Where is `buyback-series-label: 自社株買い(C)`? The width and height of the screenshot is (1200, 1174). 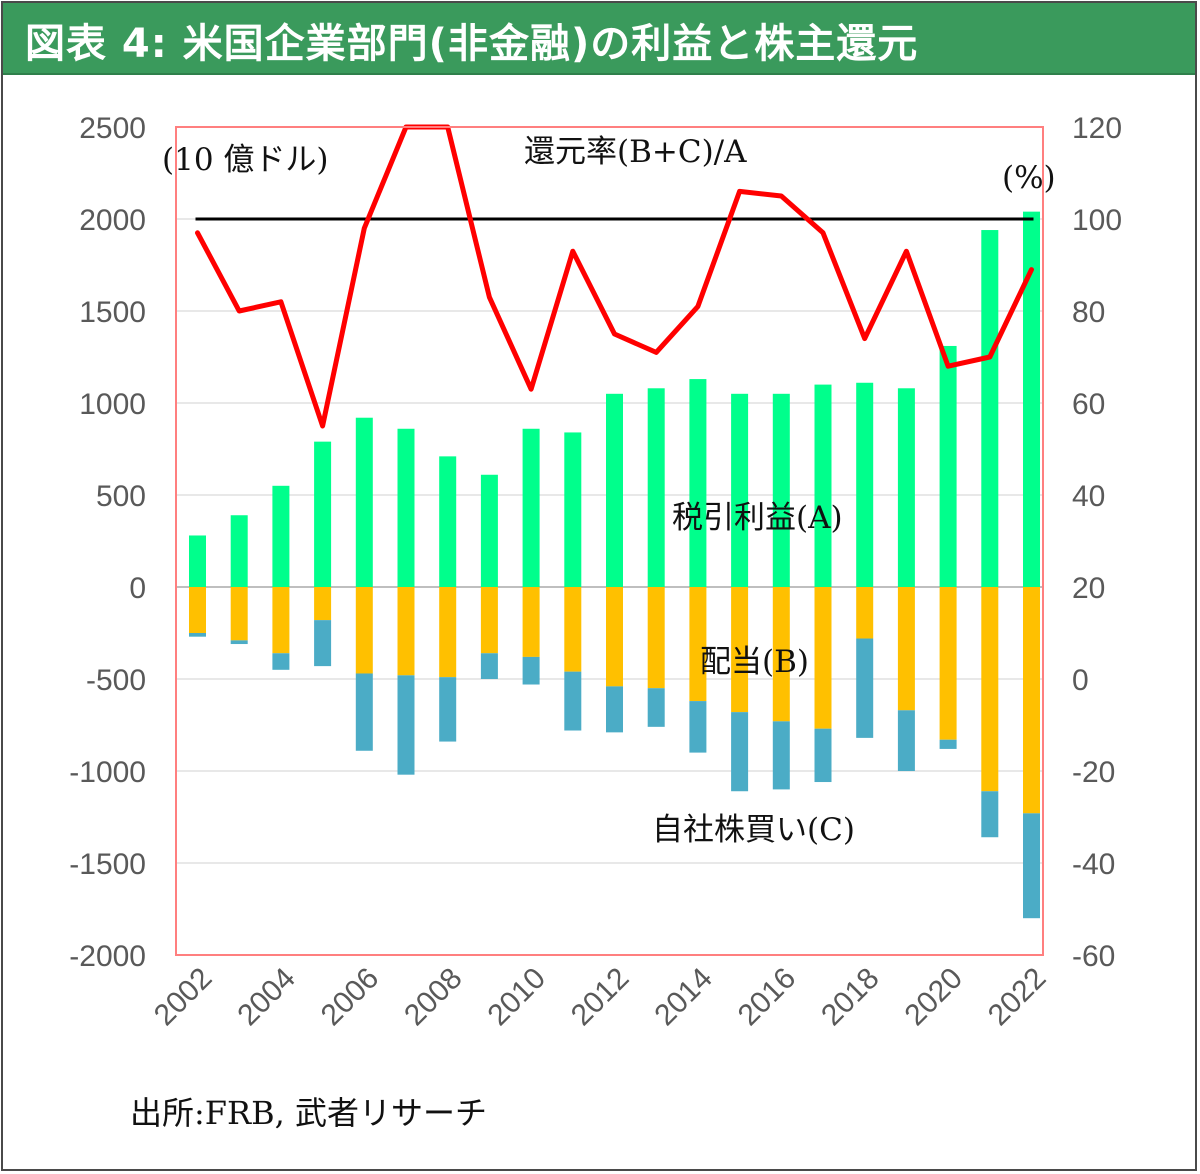 buyback-series-label: 自社株買い(C) is located at coordinates (753, 830).